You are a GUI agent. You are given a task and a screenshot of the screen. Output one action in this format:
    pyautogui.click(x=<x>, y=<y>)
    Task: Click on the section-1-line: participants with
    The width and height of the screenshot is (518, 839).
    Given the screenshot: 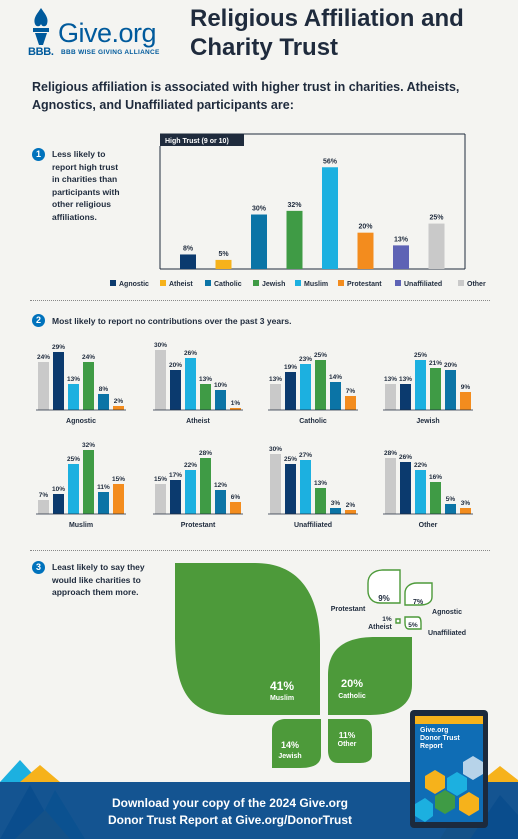 What is the action you would take?
    pyautogui.click(x=86, y=191)
    